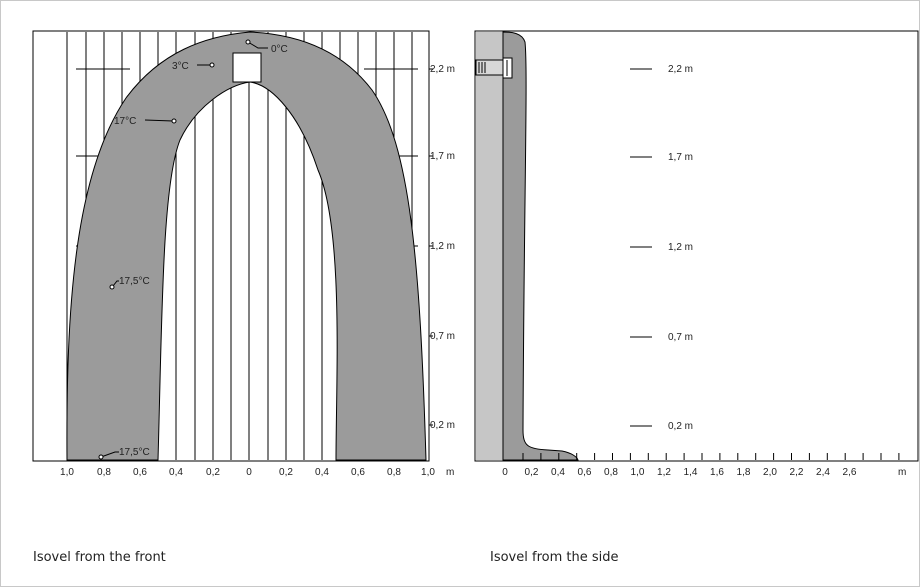 Image resolution: width=920 pixels, height=587 pixels. Describe the element at coordinates (717, 472) in the screenshot. I see `side-x-tick-label: 1,6` at that location.